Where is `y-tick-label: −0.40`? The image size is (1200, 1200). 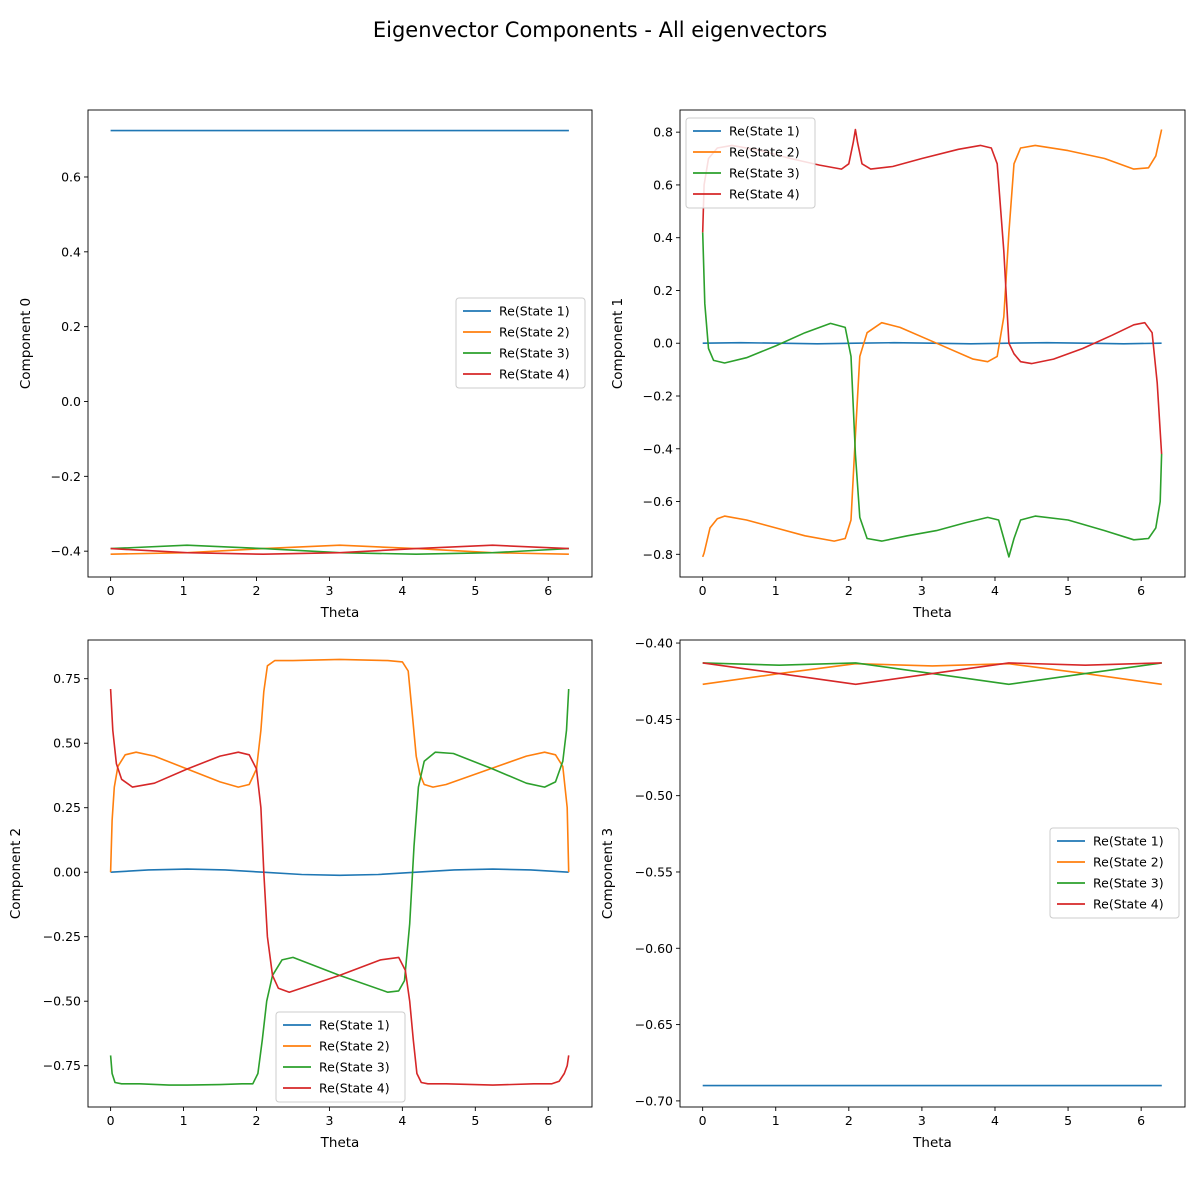
y-tick-label: −0.40 is located at coordinates (654, 643).